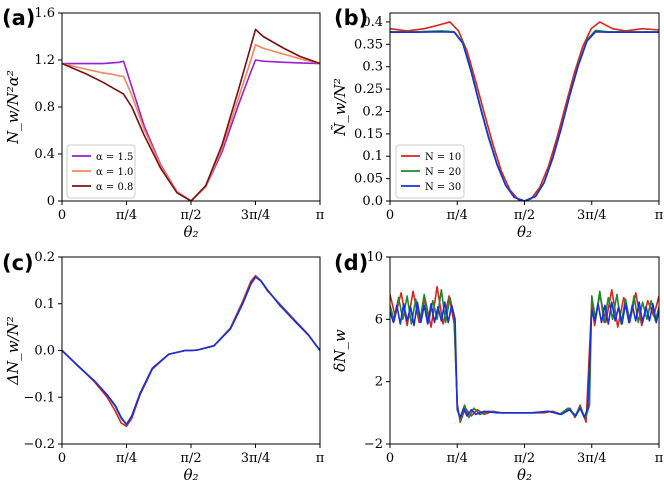 This screenshot has width=664, height=482. Describe the element at coordinates (368, 179) in the screenshot. I see `y-tick-label: 0.05` at that location.